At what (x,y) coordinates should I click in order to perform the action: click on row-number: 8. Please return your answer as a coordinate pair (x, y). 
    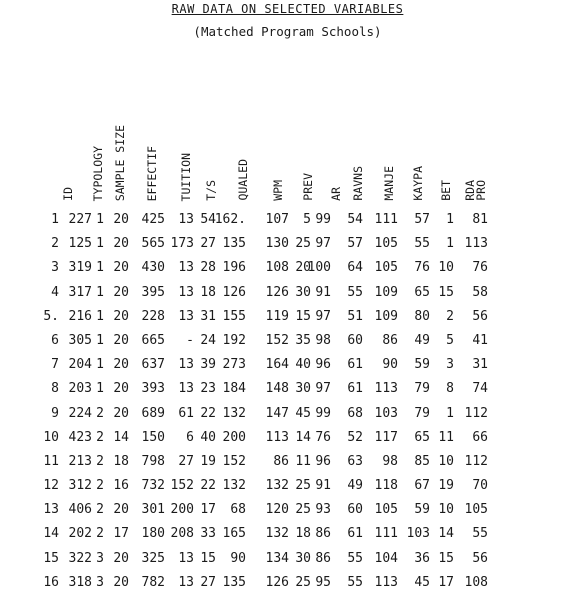
    Looking at the image, I should click on (55, 389).